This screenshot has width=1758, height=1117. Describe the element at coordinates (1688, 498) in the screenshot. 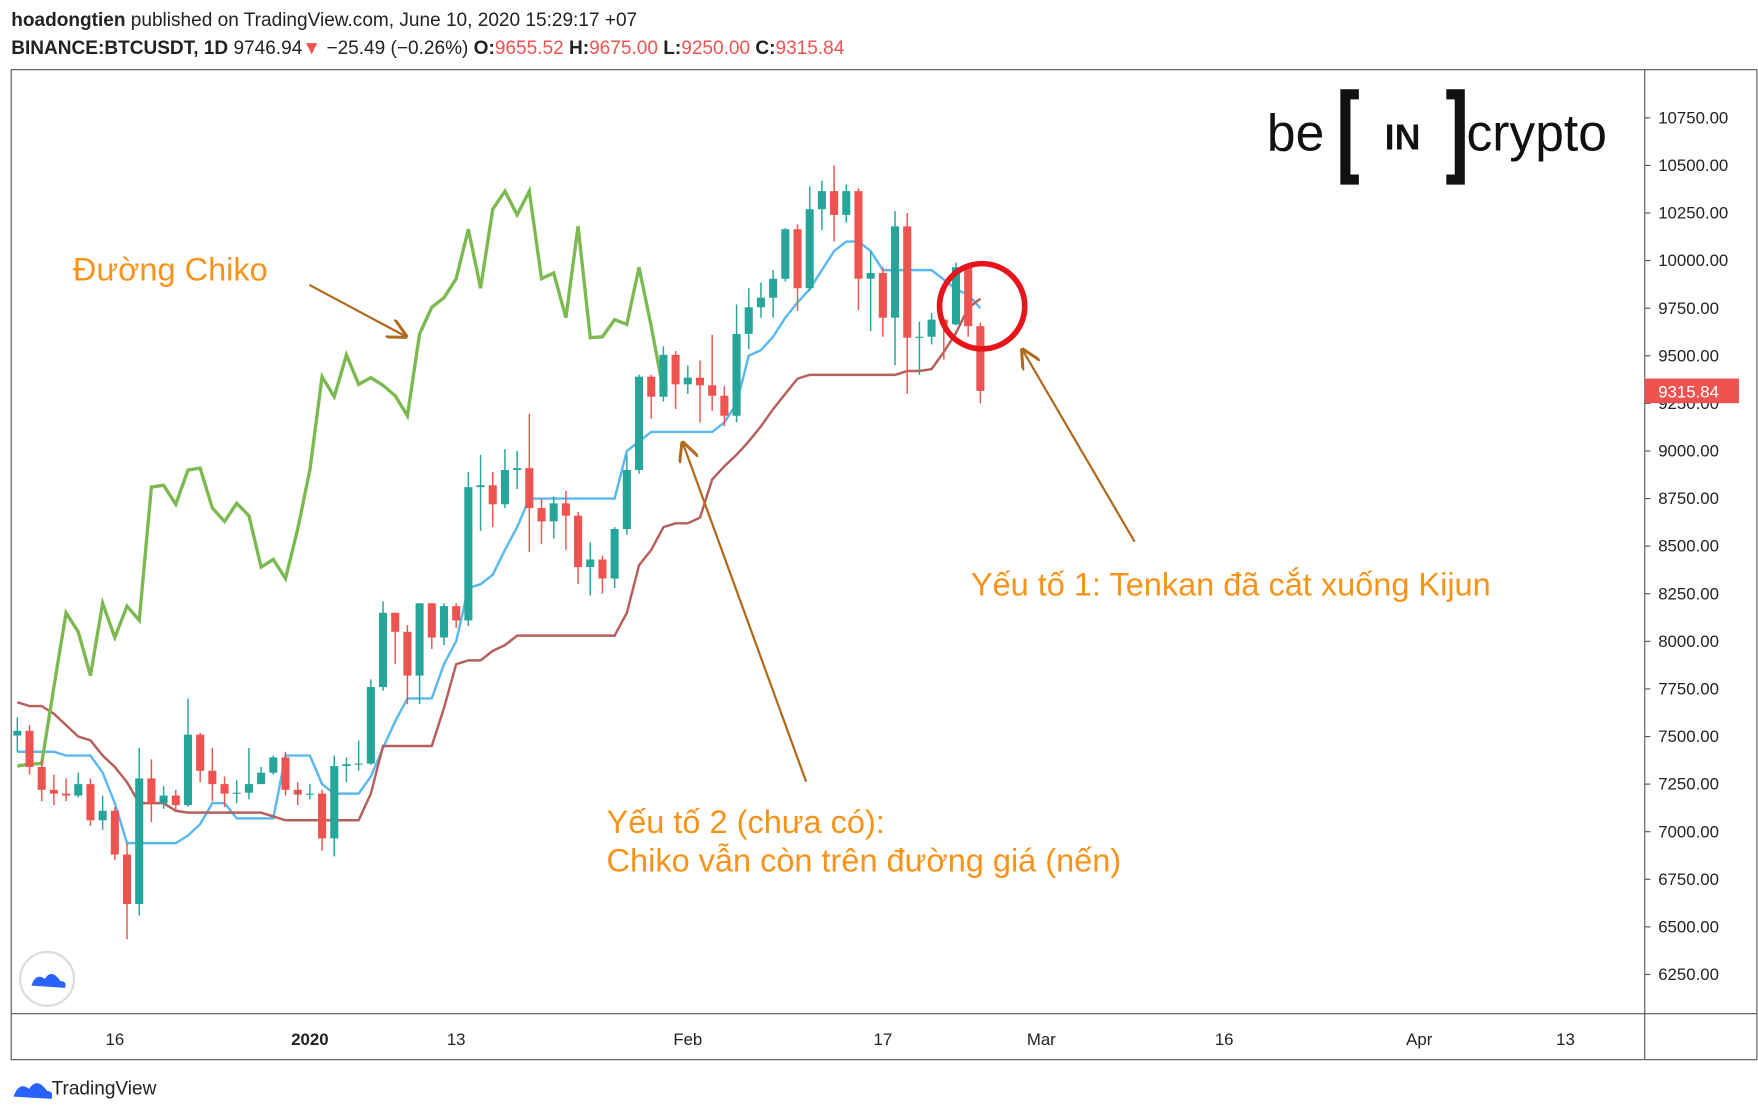

I see `y-tick-label: 8750.00` at that location.